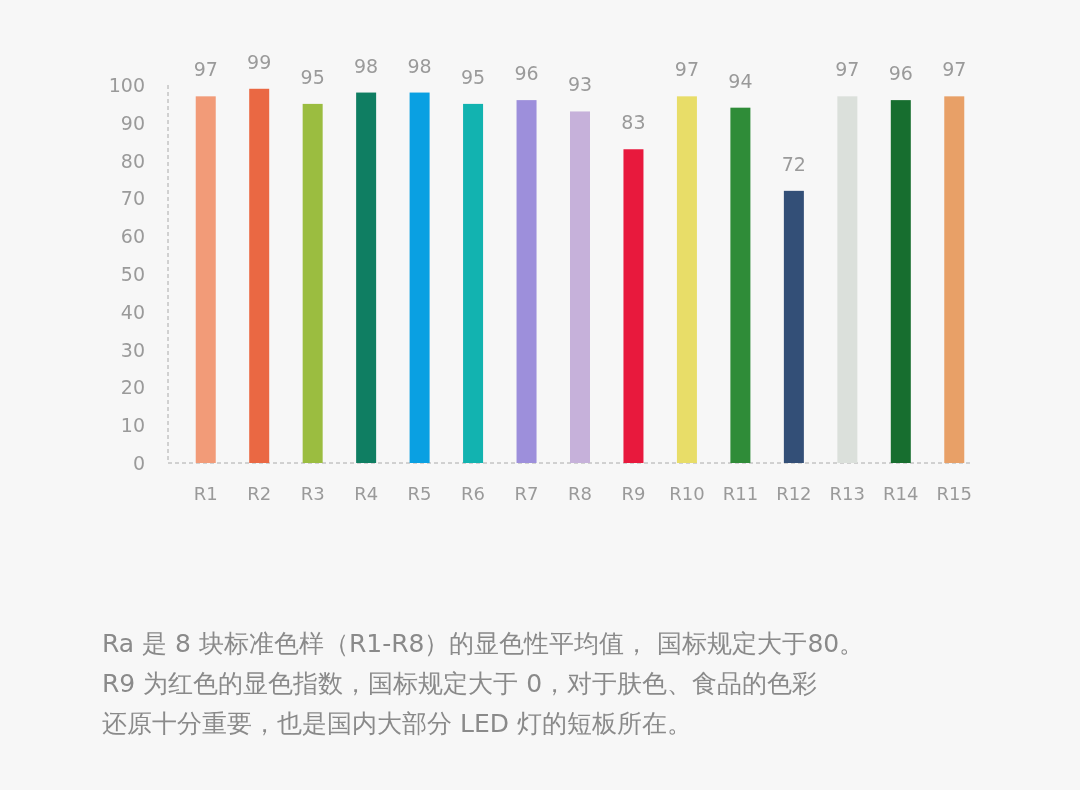 The height and width of the screenshot is (790, 1080). I want to click on y-tick-label: 80, so click(132, 160).